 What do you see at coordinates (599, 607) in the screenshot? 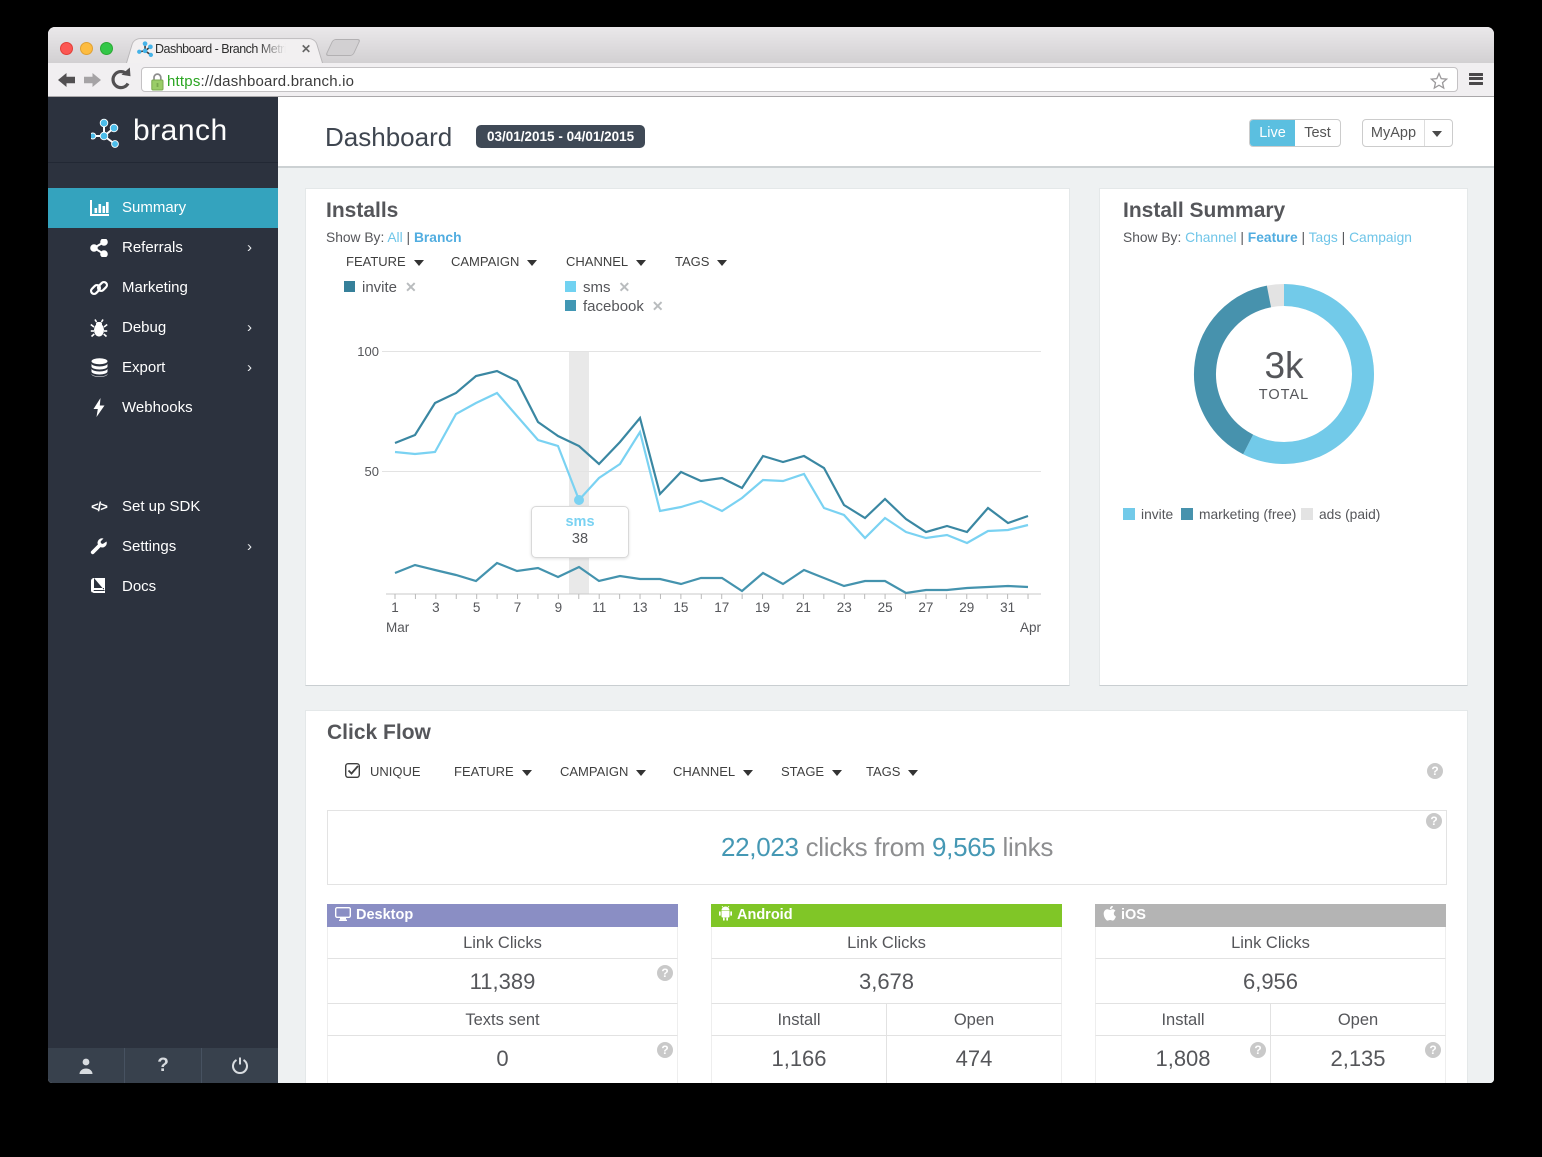
I see `svg-text: 11` at bounding box center [599, 607].